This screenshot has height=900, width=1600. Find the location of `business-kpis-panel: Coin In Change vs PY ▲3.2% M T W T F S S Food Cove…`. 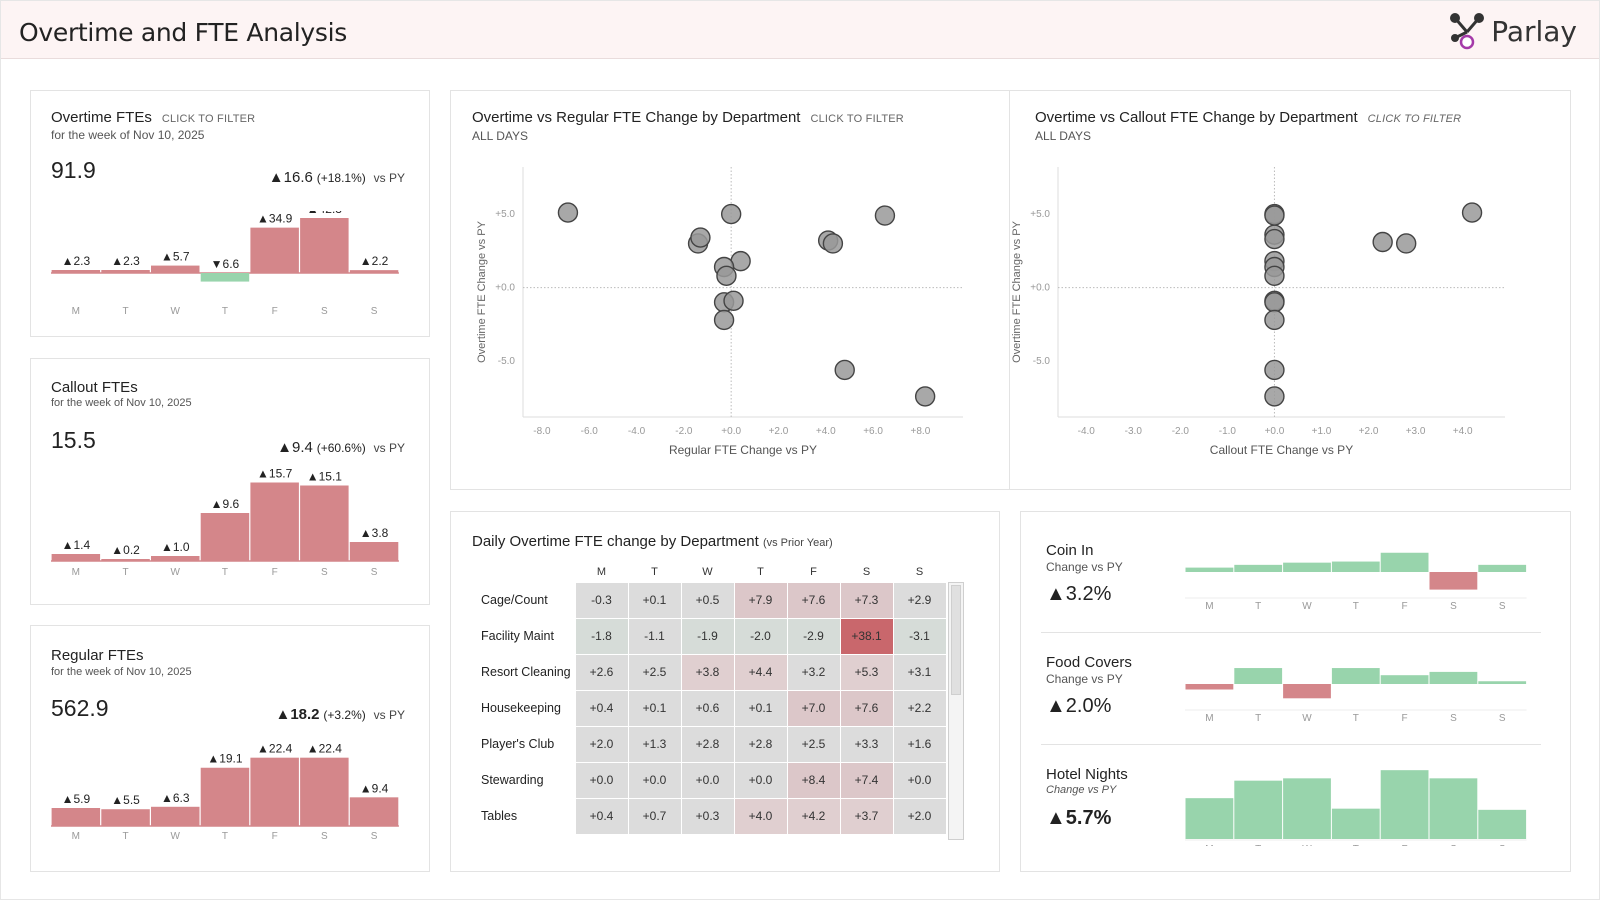

business-kpis-panel: Coin In Change vs PY ▲3.2% M T W T F S S Food Cove… is located at coordinates (1295, 691).